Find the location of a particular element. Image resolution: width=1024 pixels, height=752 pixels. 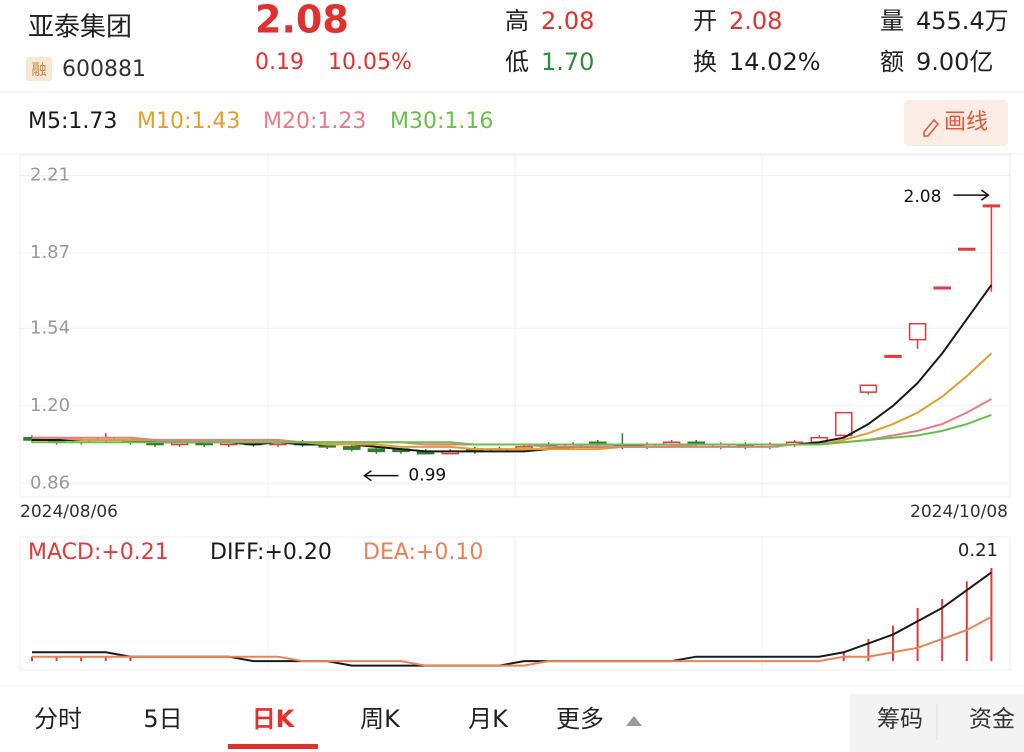

y-tick-label: 2.21 is located at coordinates (50, 175).